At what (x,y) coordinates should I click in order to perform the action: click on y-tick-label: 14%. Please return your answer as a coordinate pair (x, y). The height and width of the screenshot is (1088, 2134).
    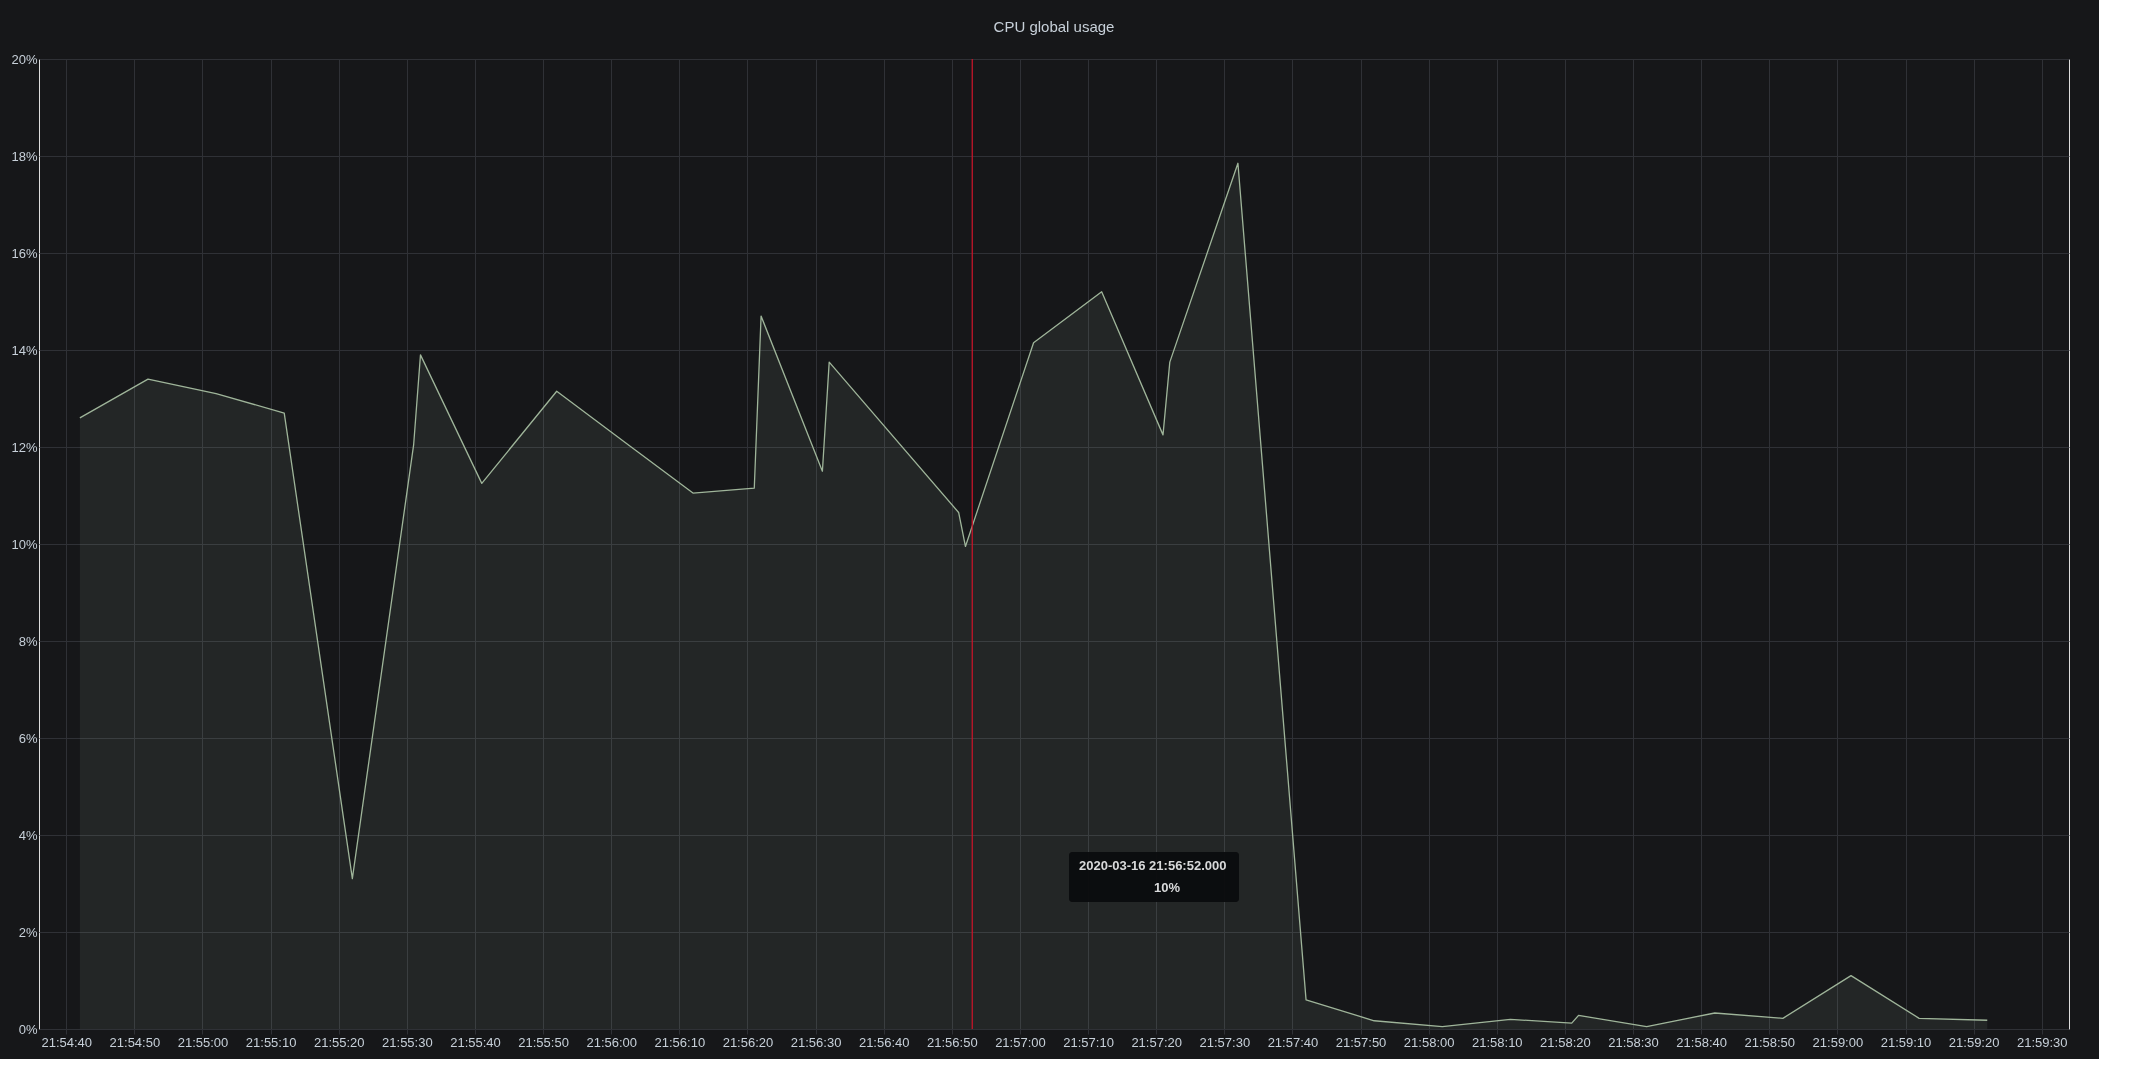
    Looking at the image, I should click on (24, 350).